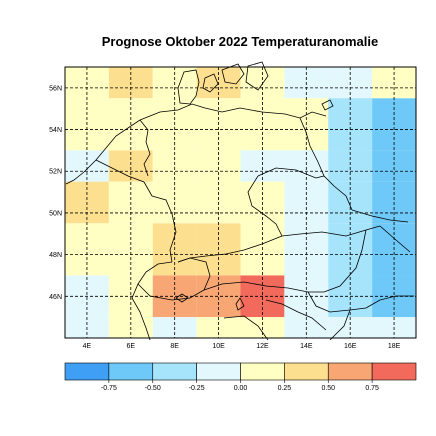 The height and width of the screenshot is (436, 436). I want to click on latitude-label: 50N, so click(55, 213).